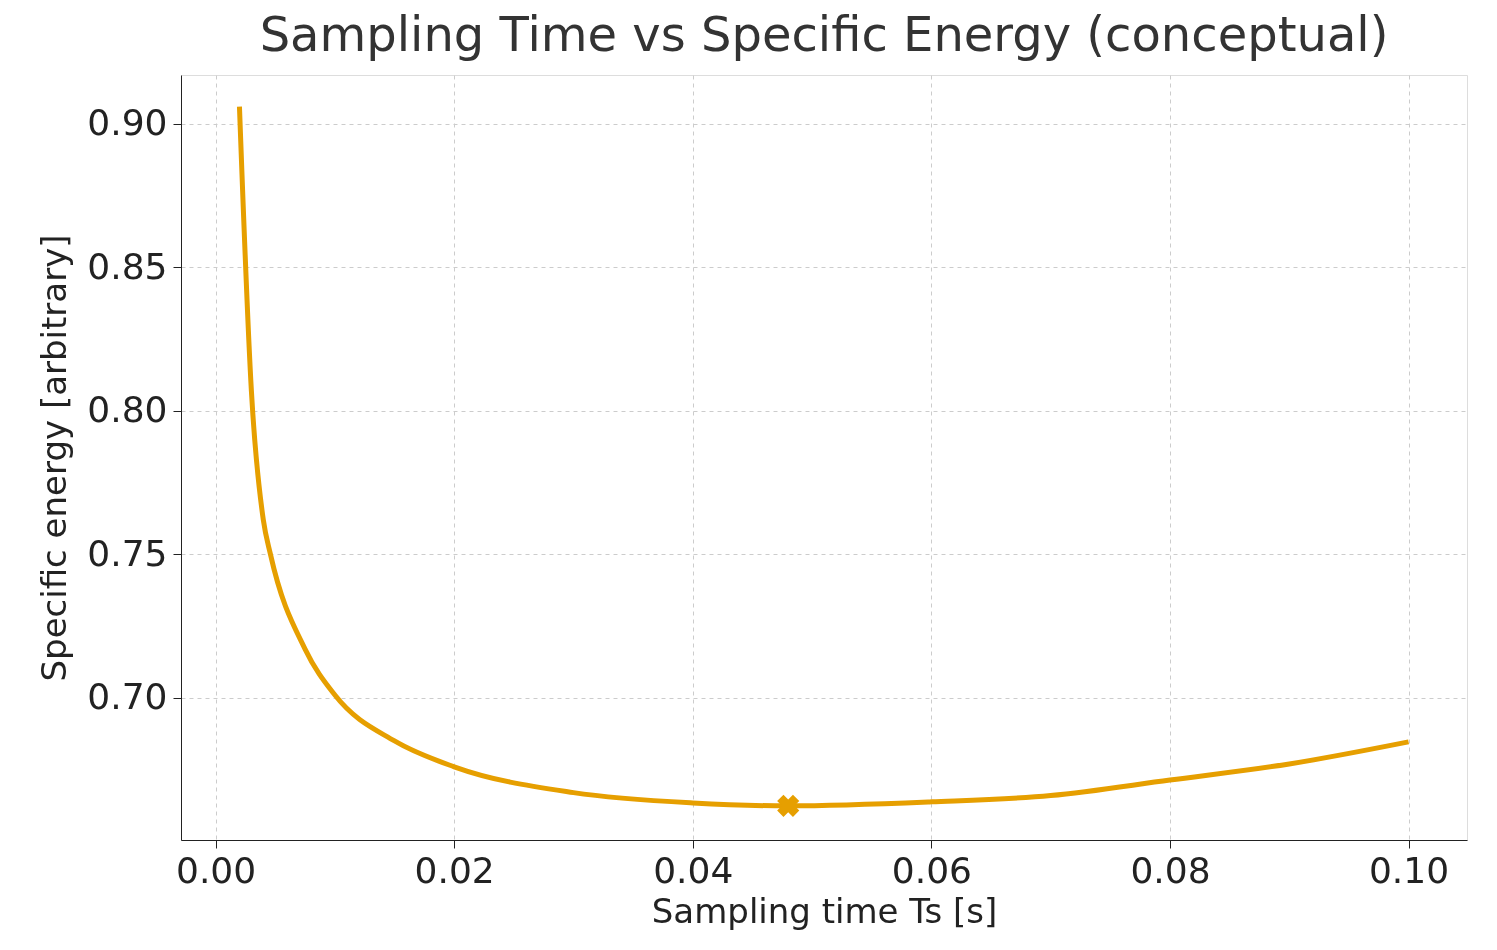 This screenshot has width=1497, height=950. Describe the element at coordinates (216, 870) in the screenshot. I see `x-tick-label: 0.00` at that location.